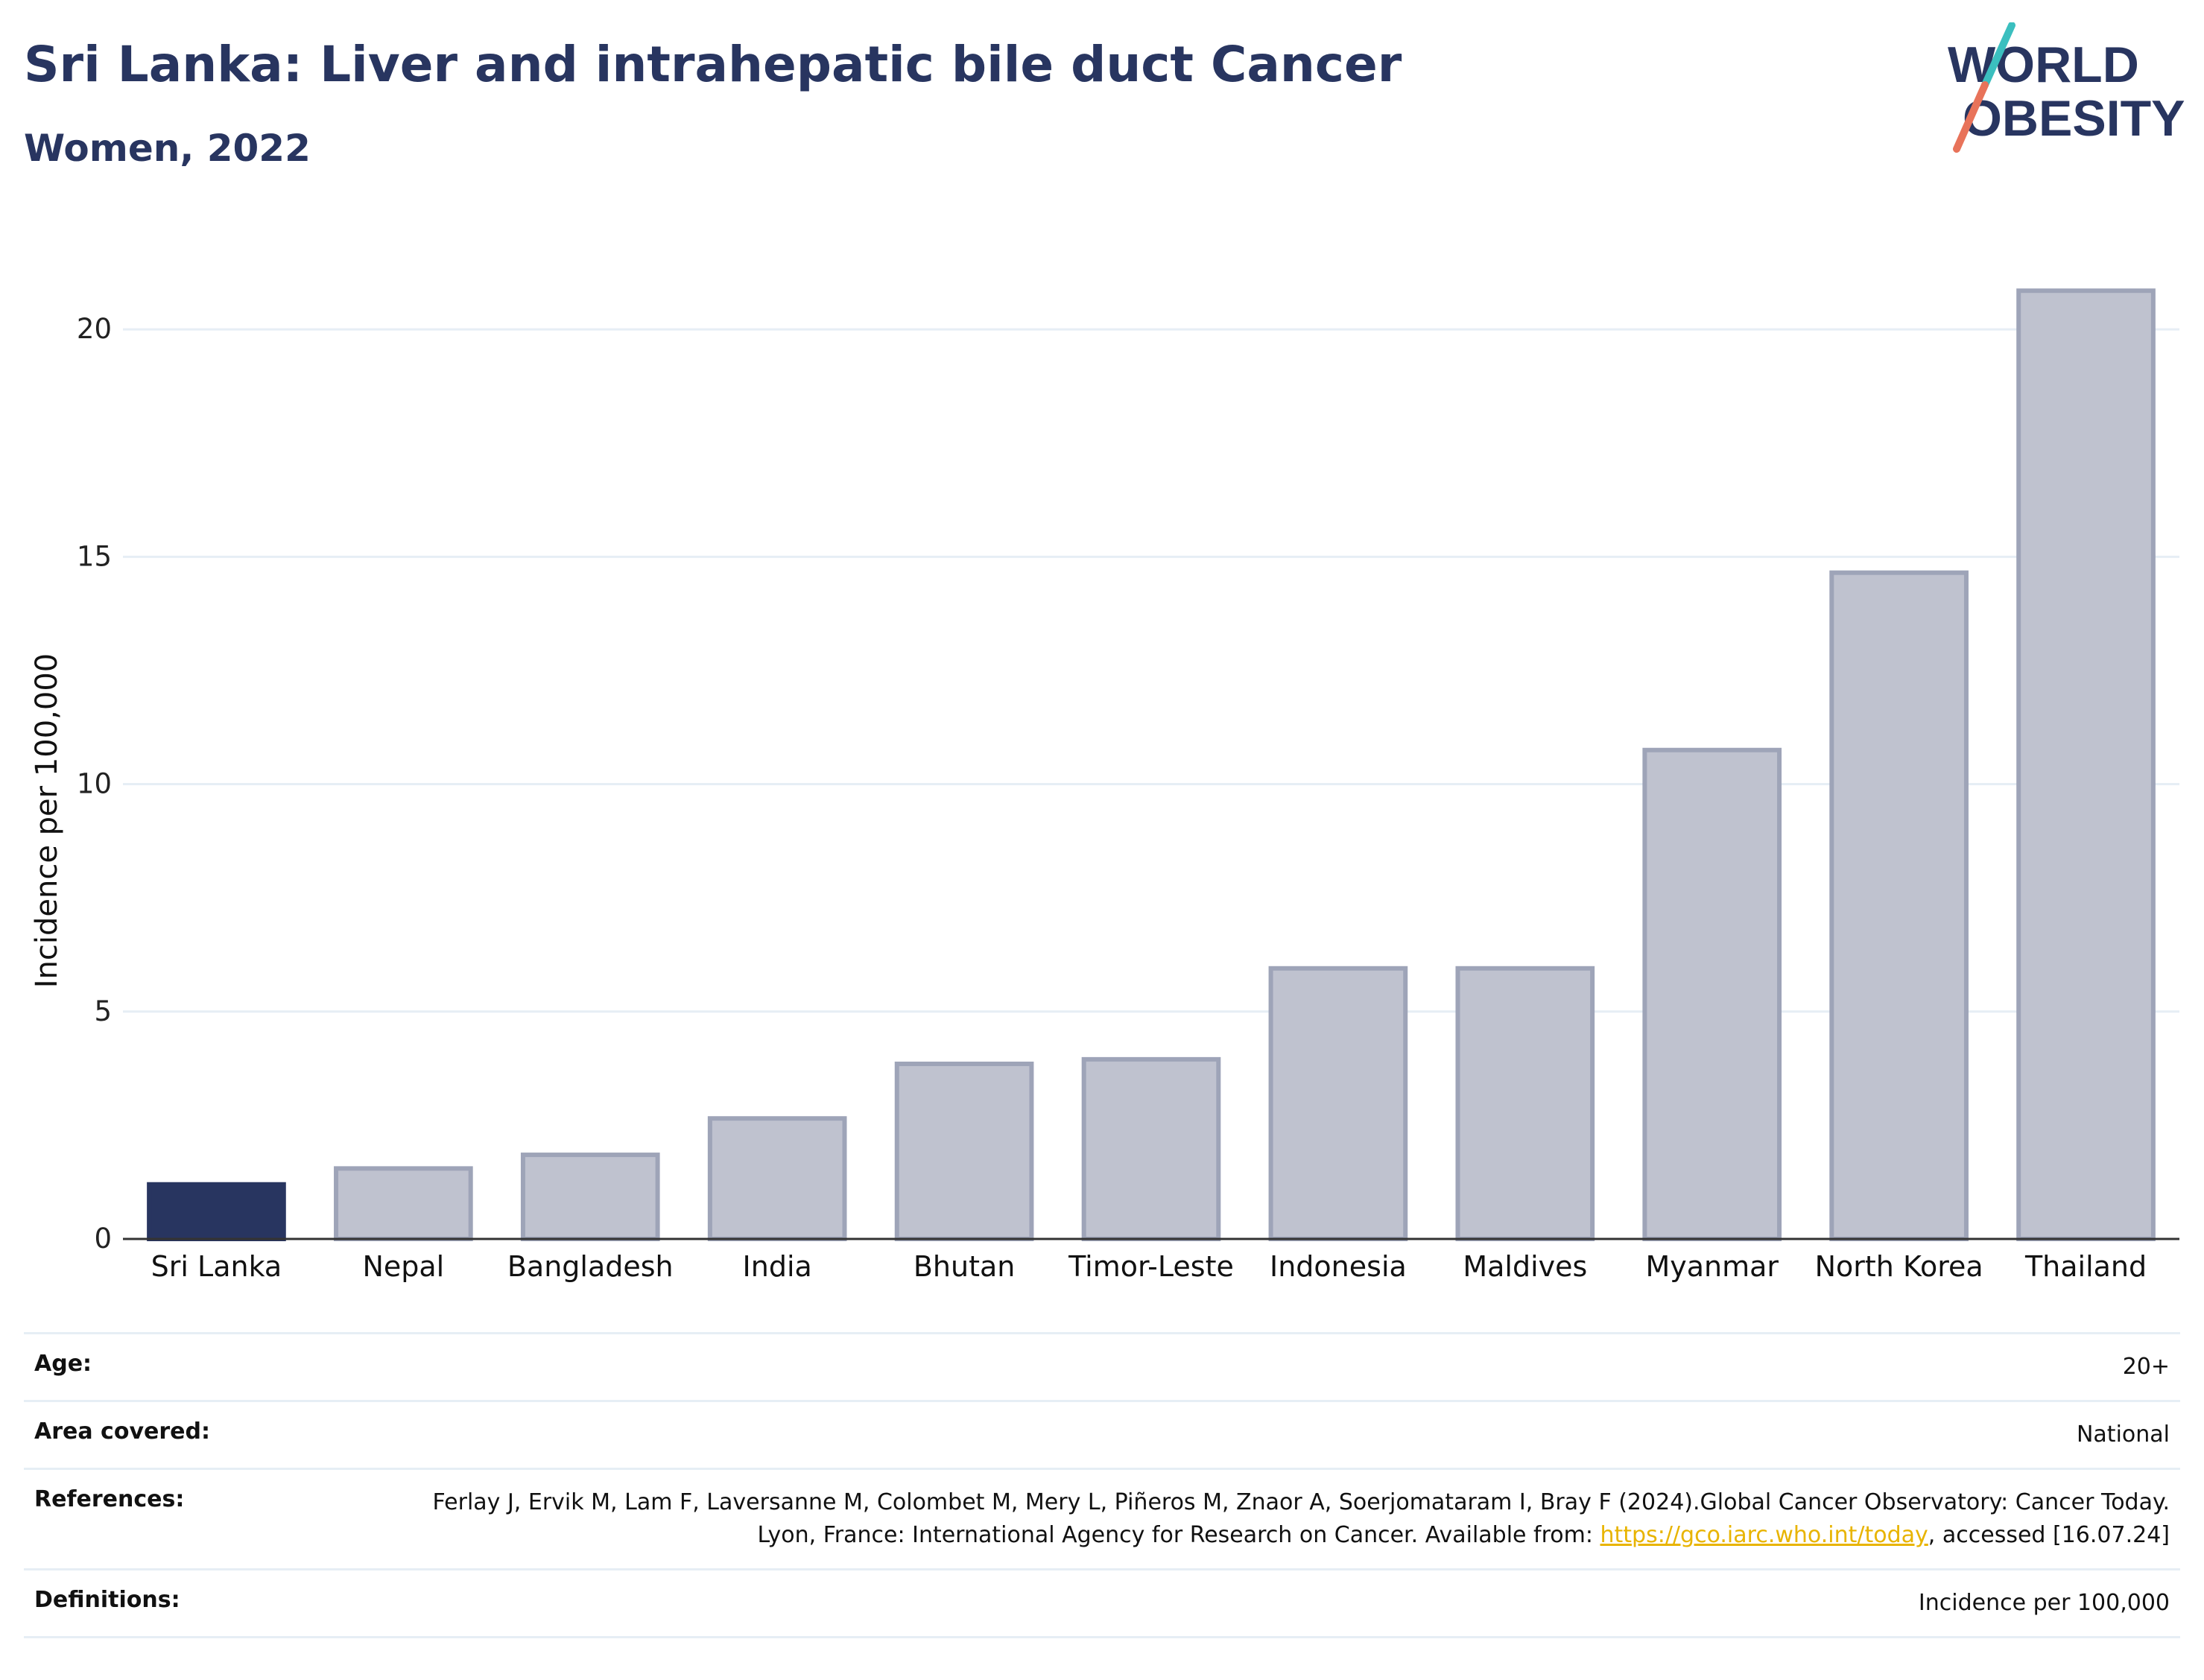 The height and width of the screenshot is (1680, 2204). Describe the element at coordinates (216, 1212) in the screenshot. I see `bar-sri-lanka` at that location.